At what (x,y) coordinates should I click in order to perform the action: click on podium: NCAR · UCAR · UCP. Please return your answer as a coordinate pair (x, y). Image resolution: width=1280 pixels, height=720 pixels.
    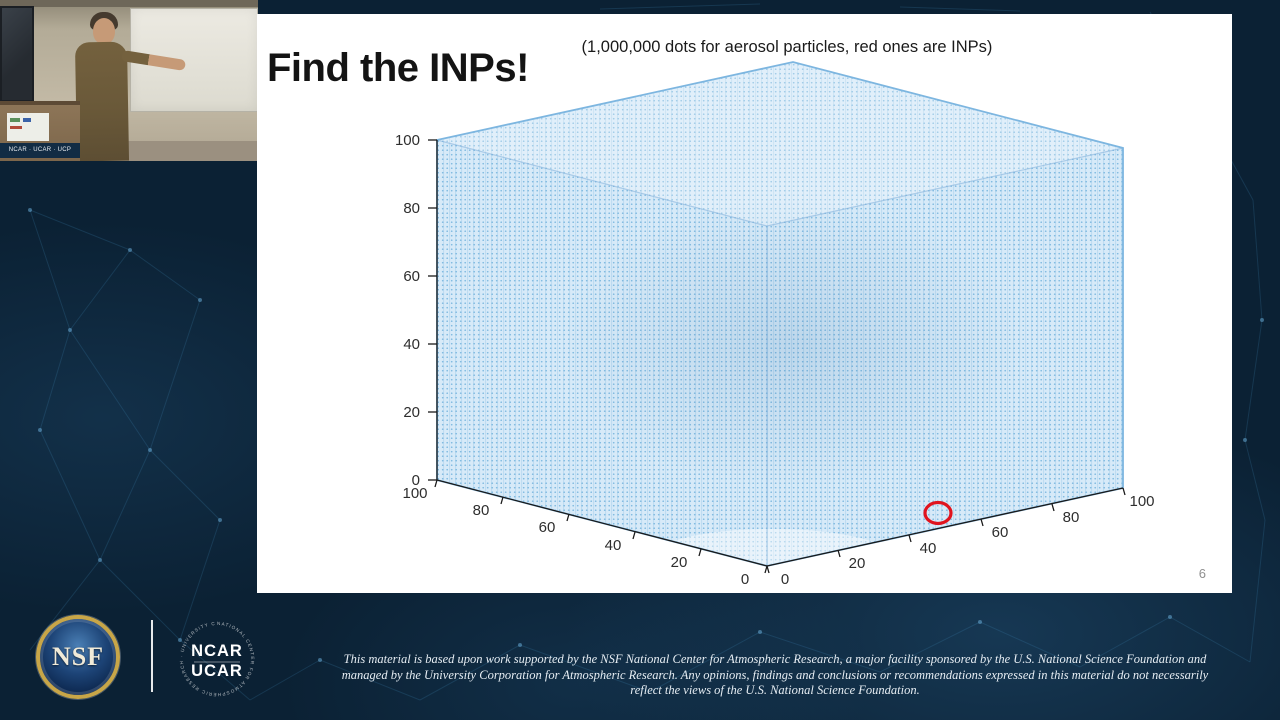
    Looking at the image, I should click on (40, 131).